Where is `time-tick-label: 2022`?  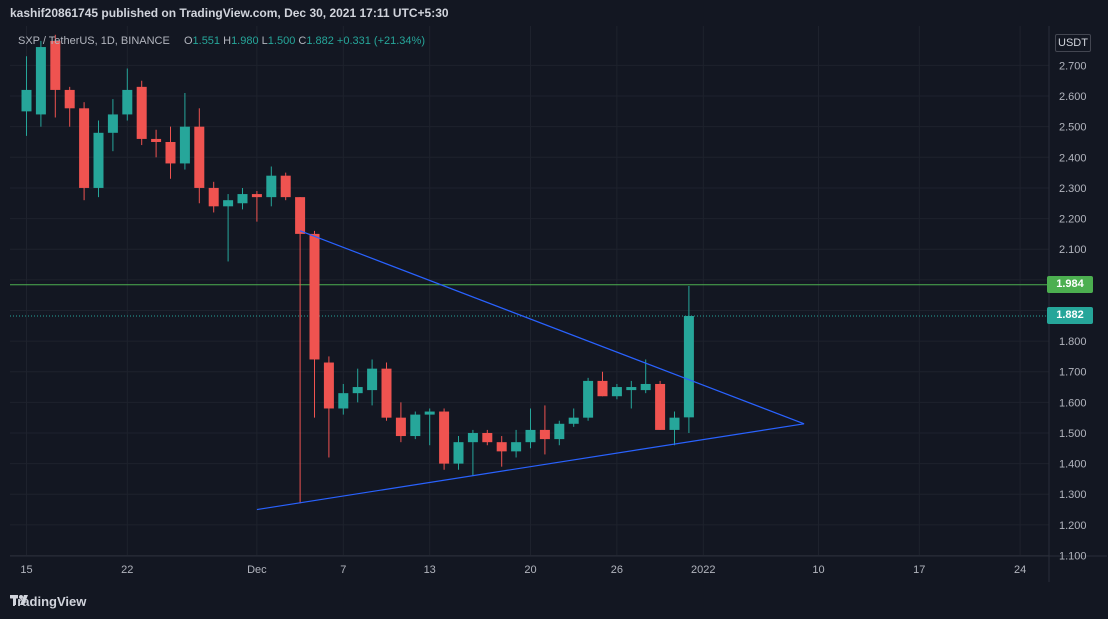
time-tick-label: 2022 is located at coordinates (703, 570).